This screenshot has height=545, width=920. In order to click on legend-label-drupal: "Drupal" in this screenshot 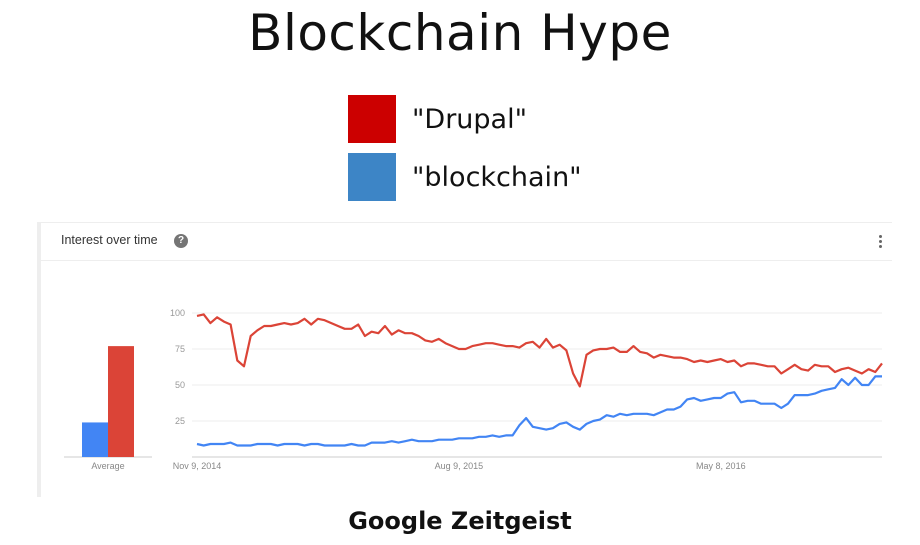, I will do `click(470, 119)`.